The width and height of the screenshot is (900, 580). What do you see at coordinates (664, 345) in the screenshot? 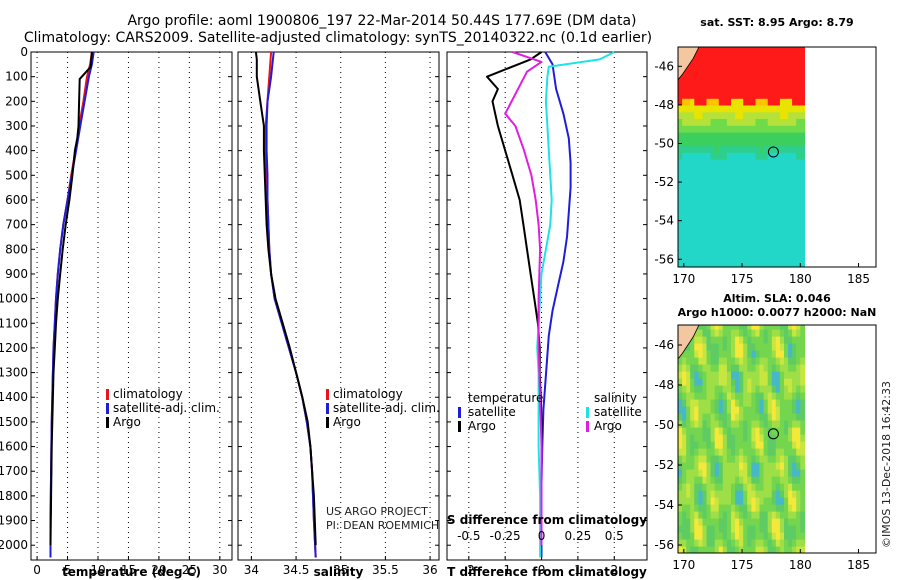
I see `sla_map-y-tick-label: -46` at bounding box center [664, 345].